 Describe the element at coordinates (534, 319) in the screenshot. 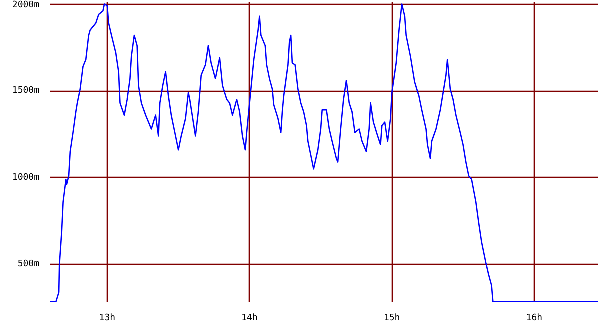

I see `x-tick-label: 16h` at that location.